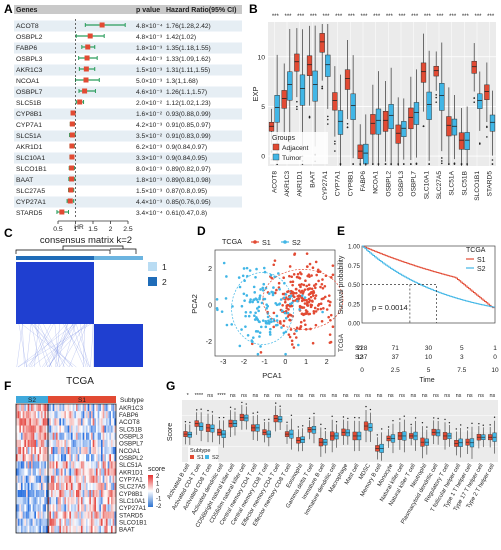  I want to click on panel-letter-d: D, so click(201, 231).